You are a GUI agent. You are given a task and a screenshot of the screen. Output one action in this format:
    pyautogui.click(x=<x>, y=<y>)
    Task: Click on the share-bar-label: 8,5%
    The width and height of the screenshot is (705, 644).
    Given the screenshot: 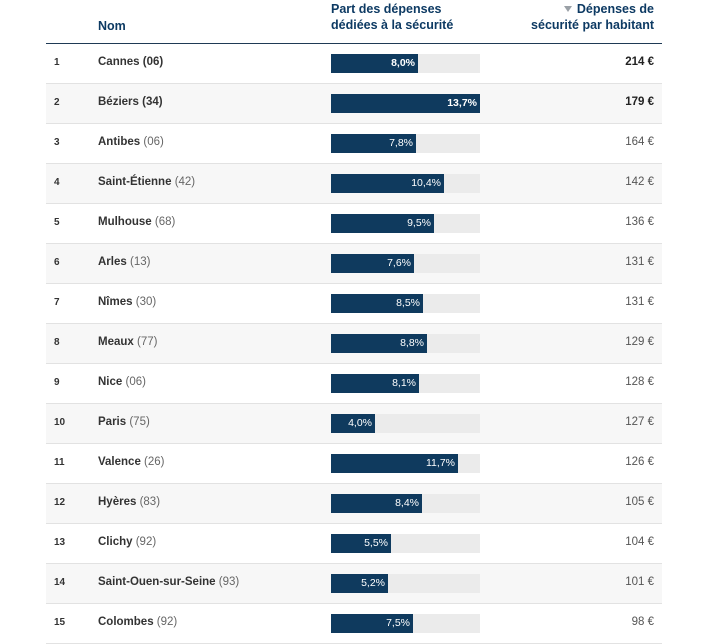 What is the action you would take?
    pyautogui.click(x=408, y=303)
    